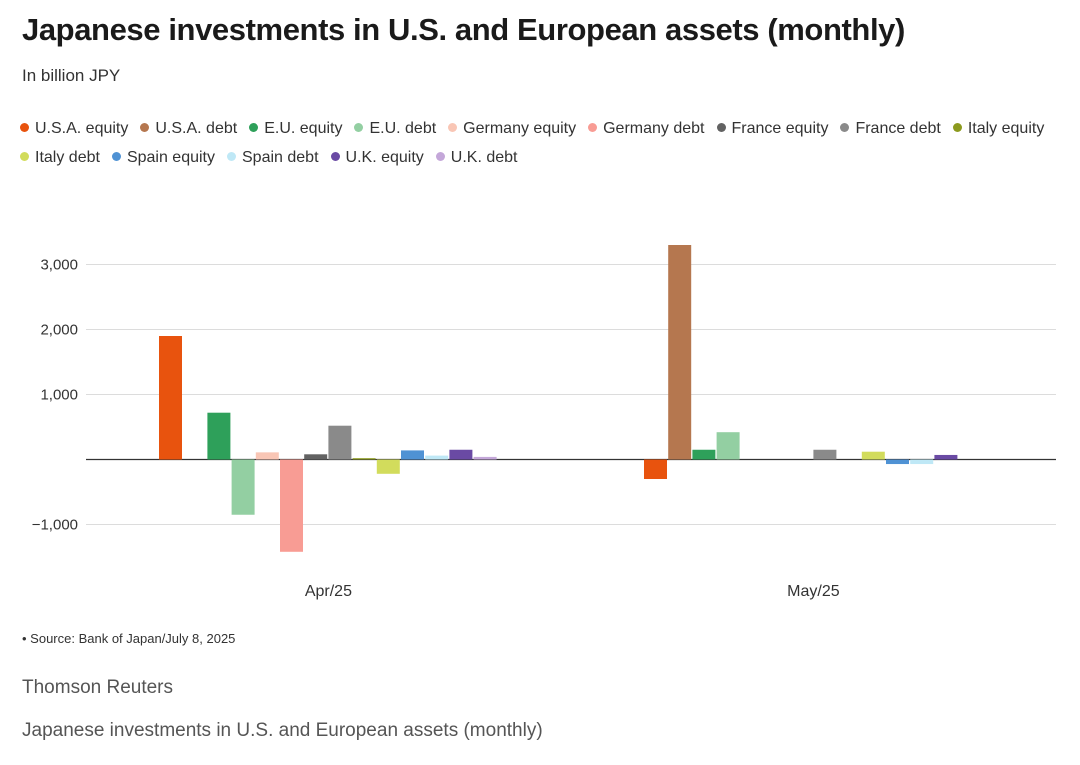 The image size is (1080, 765). I want to click on y-tick-label: −1,000, so click(55, 525).